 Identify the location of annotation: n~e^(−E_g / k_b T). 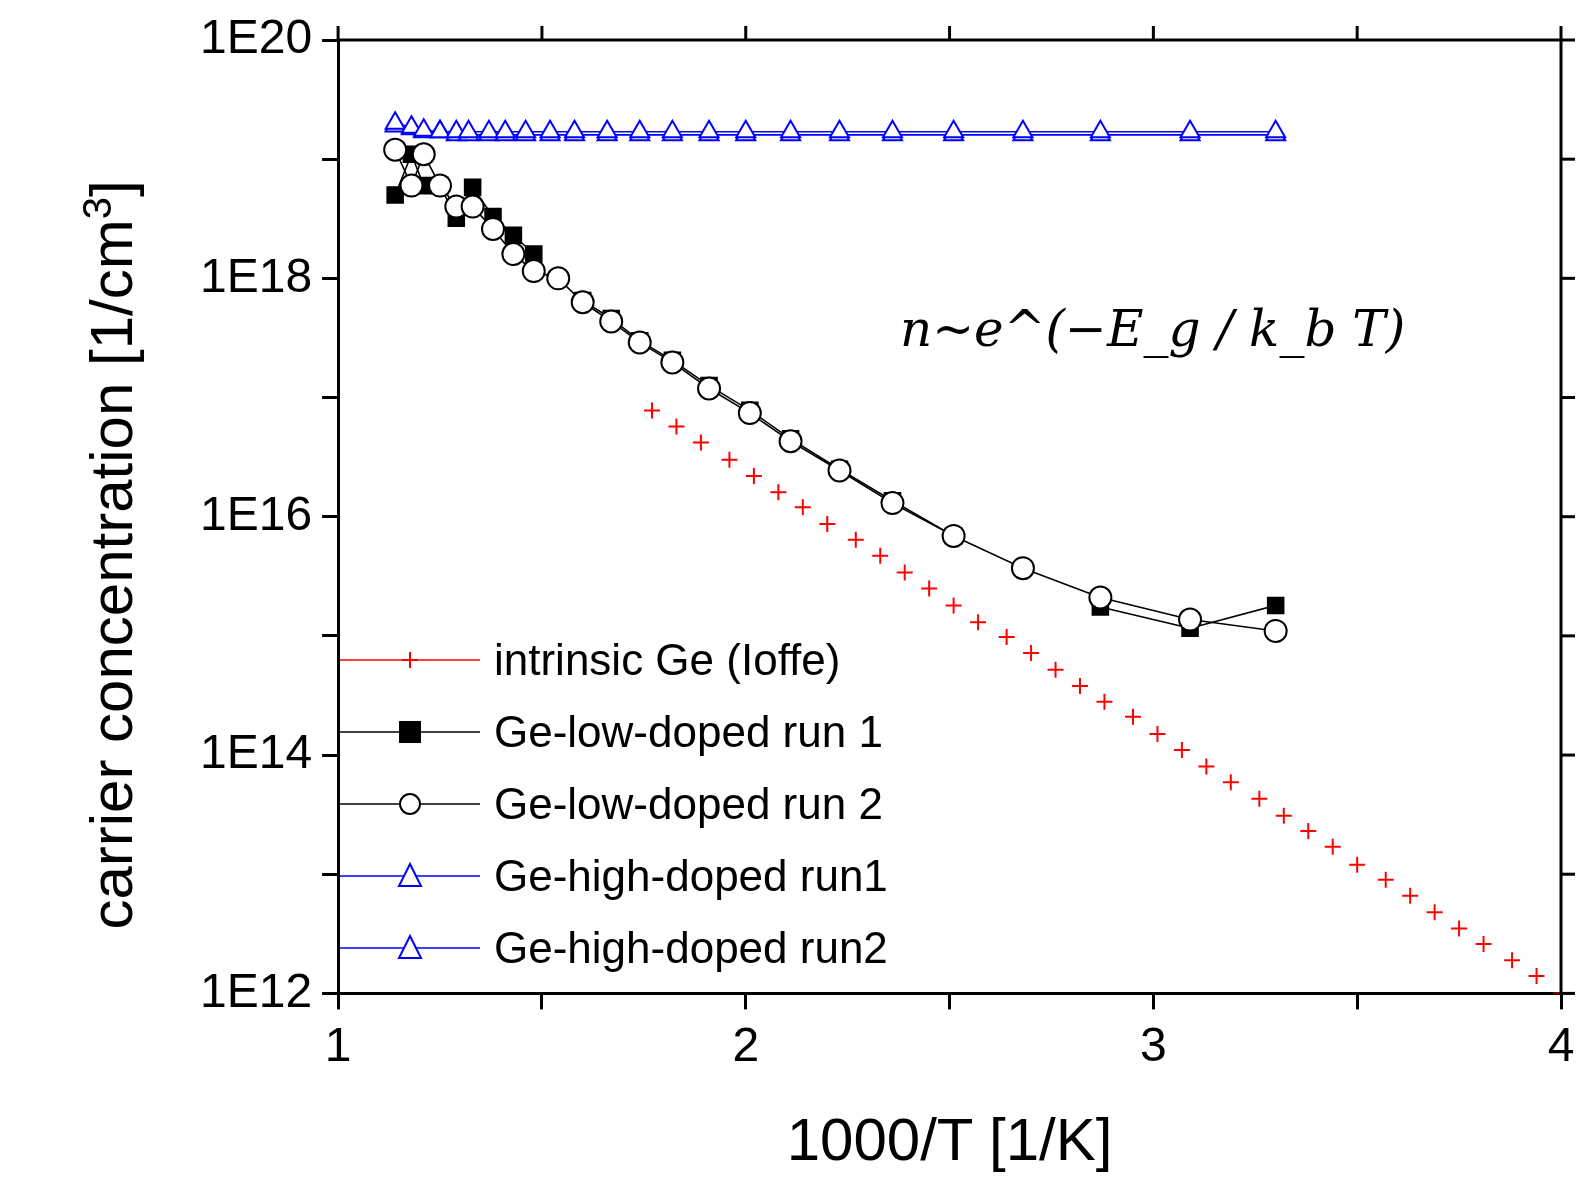
(1153, 329).